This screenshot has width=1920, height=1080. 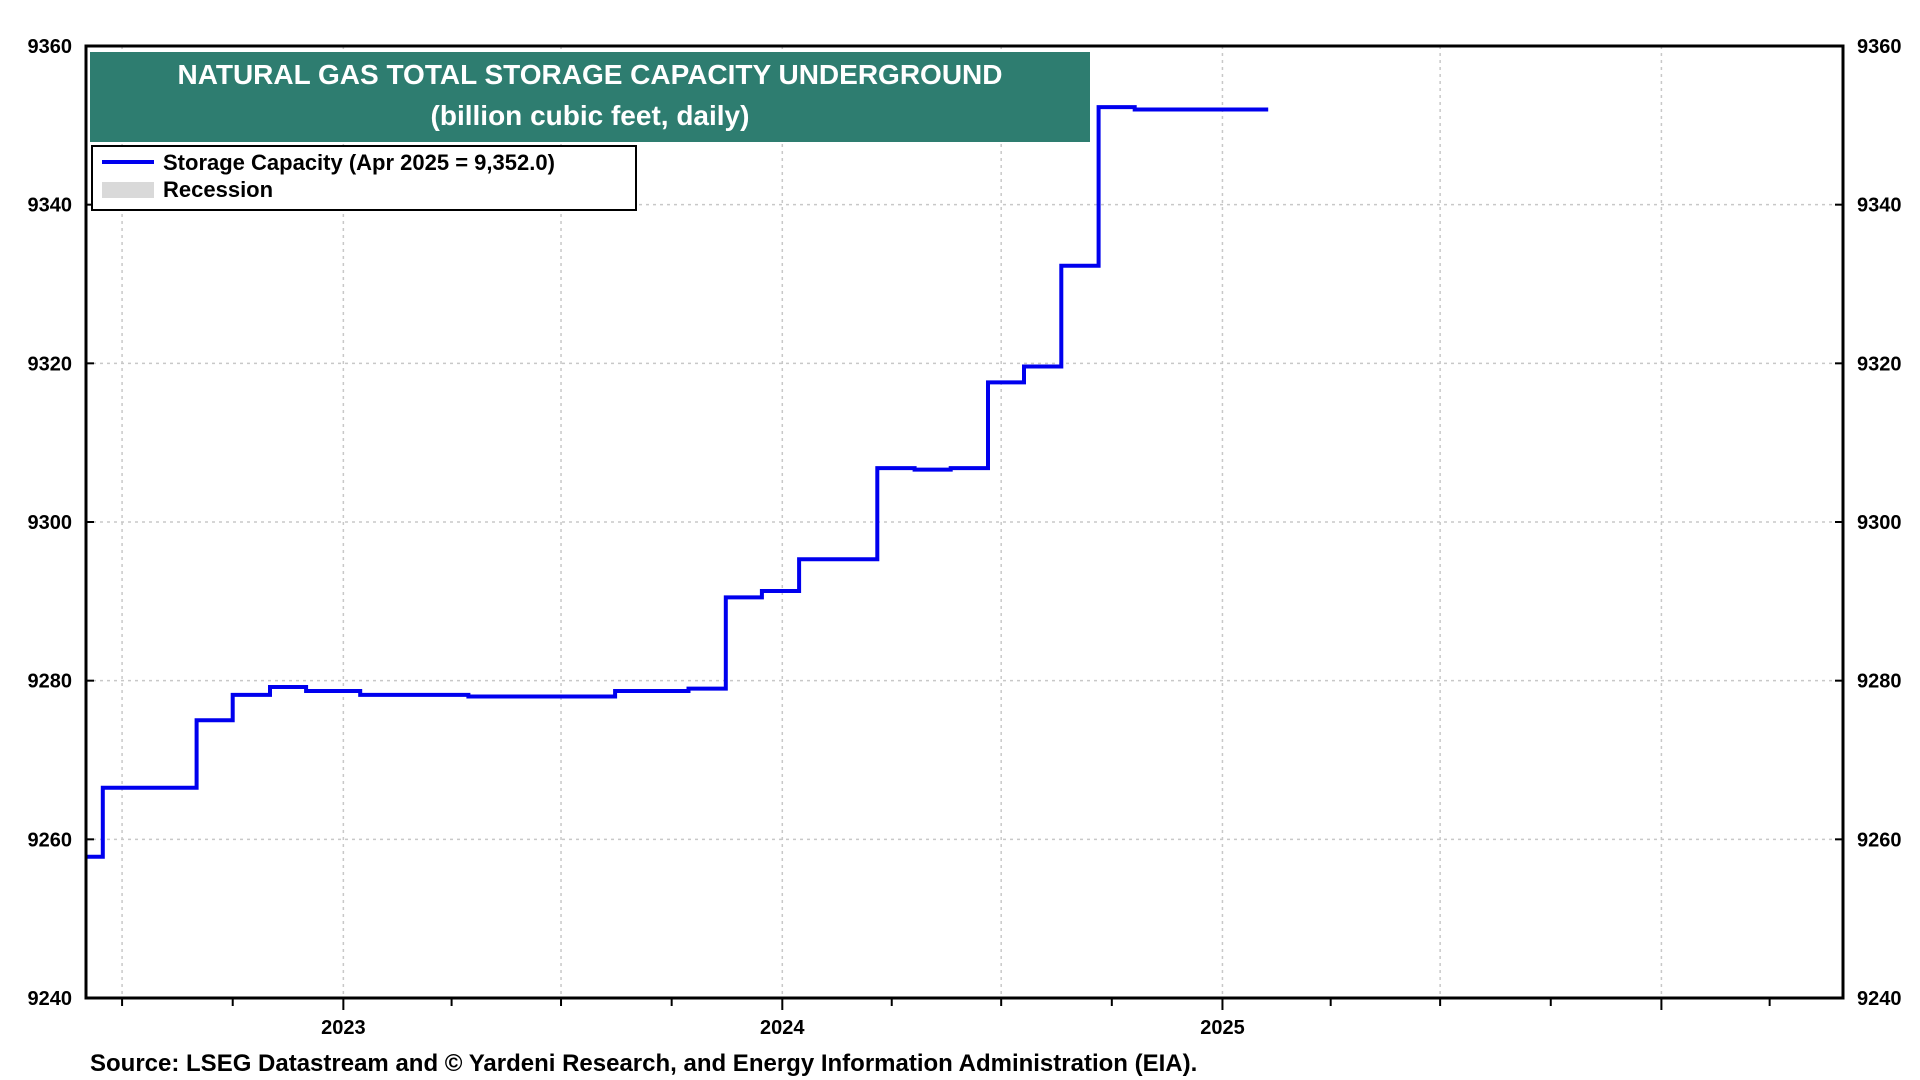 I want to click on y-tick-label-left: 9280, so click(x=50, y=682).